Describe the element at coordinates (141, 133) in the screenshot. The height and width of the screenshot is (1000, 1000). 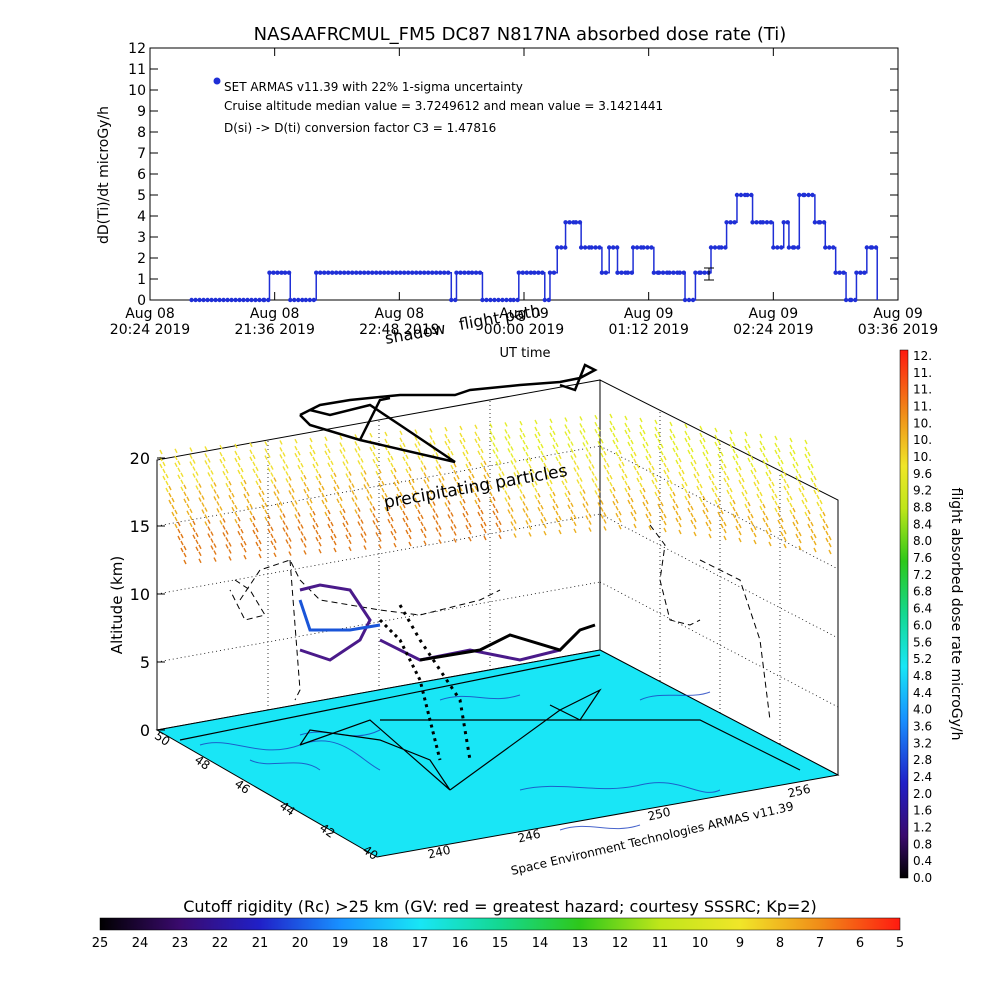
I see `y-tick-label: 8` at that location.